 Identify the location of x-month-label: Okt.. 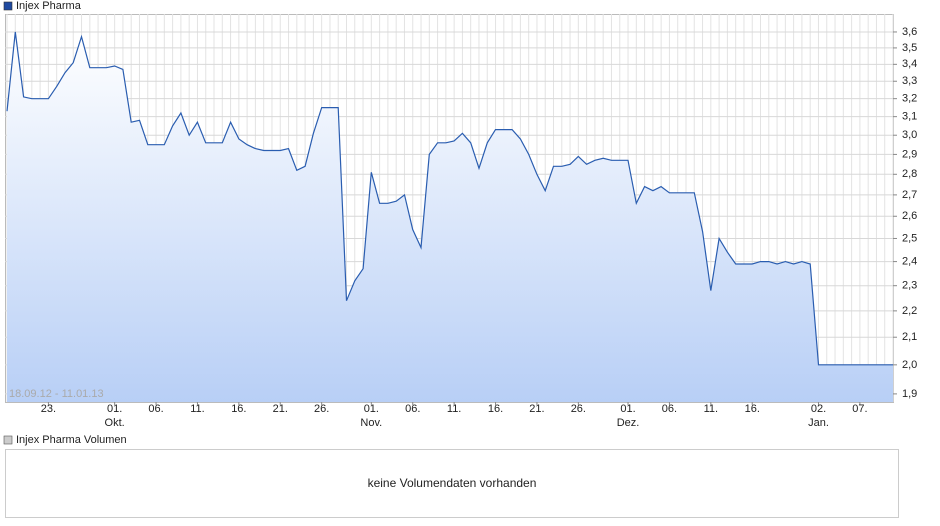
(115, 423).